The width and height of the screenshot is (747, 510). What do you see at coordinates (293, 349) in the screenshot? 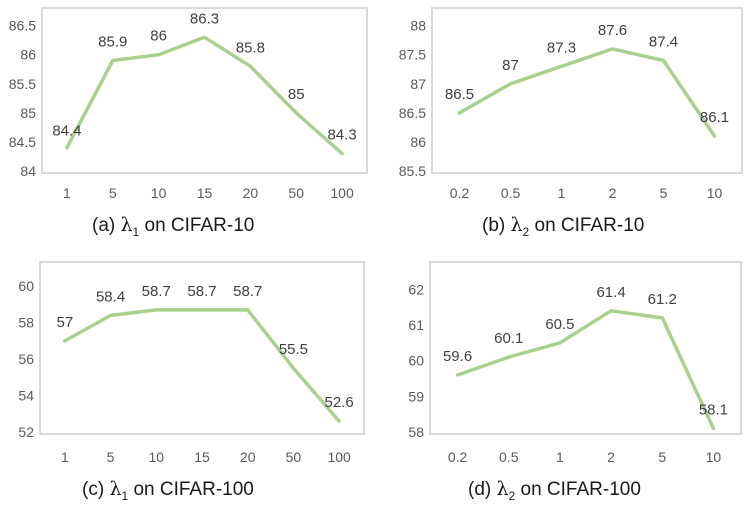
I see `data-label: 55.5` at bounding box center [293, 349].